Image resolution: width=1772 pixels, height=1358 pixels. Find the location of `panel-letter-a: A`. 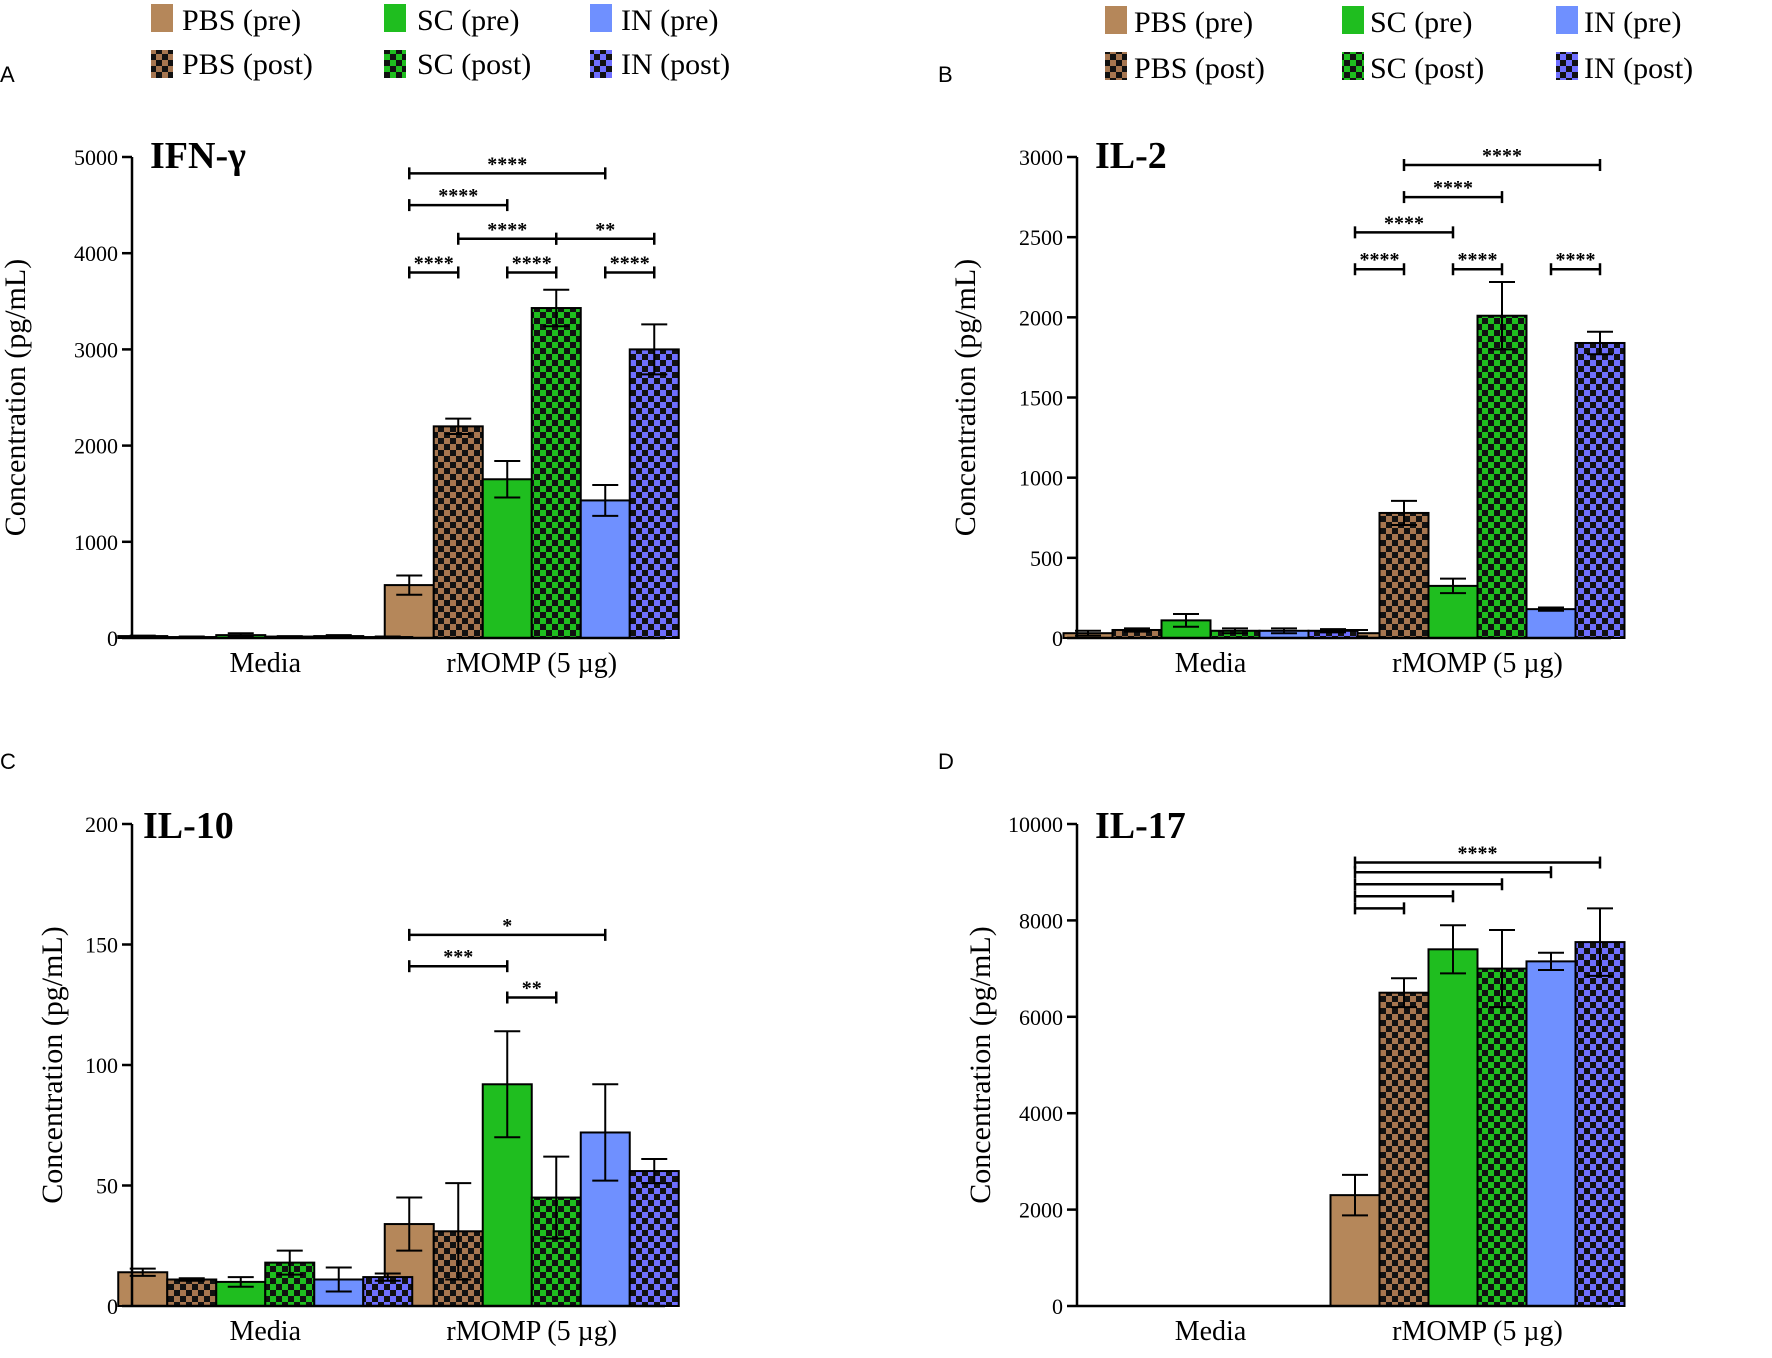

panel-letter-a: A is located at coordinates (7, 74).